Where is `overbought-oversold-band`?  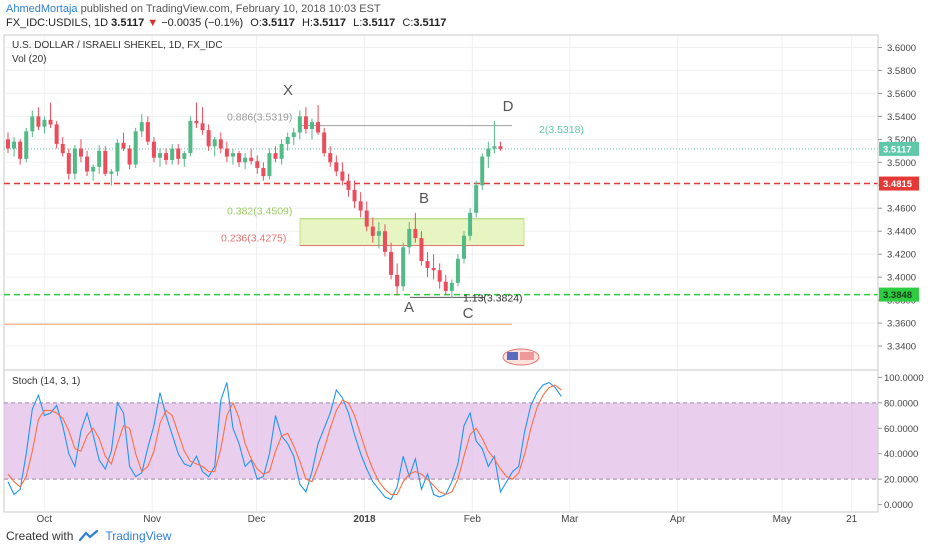 overbought-oversold-band is located at coordinates (441, 441).